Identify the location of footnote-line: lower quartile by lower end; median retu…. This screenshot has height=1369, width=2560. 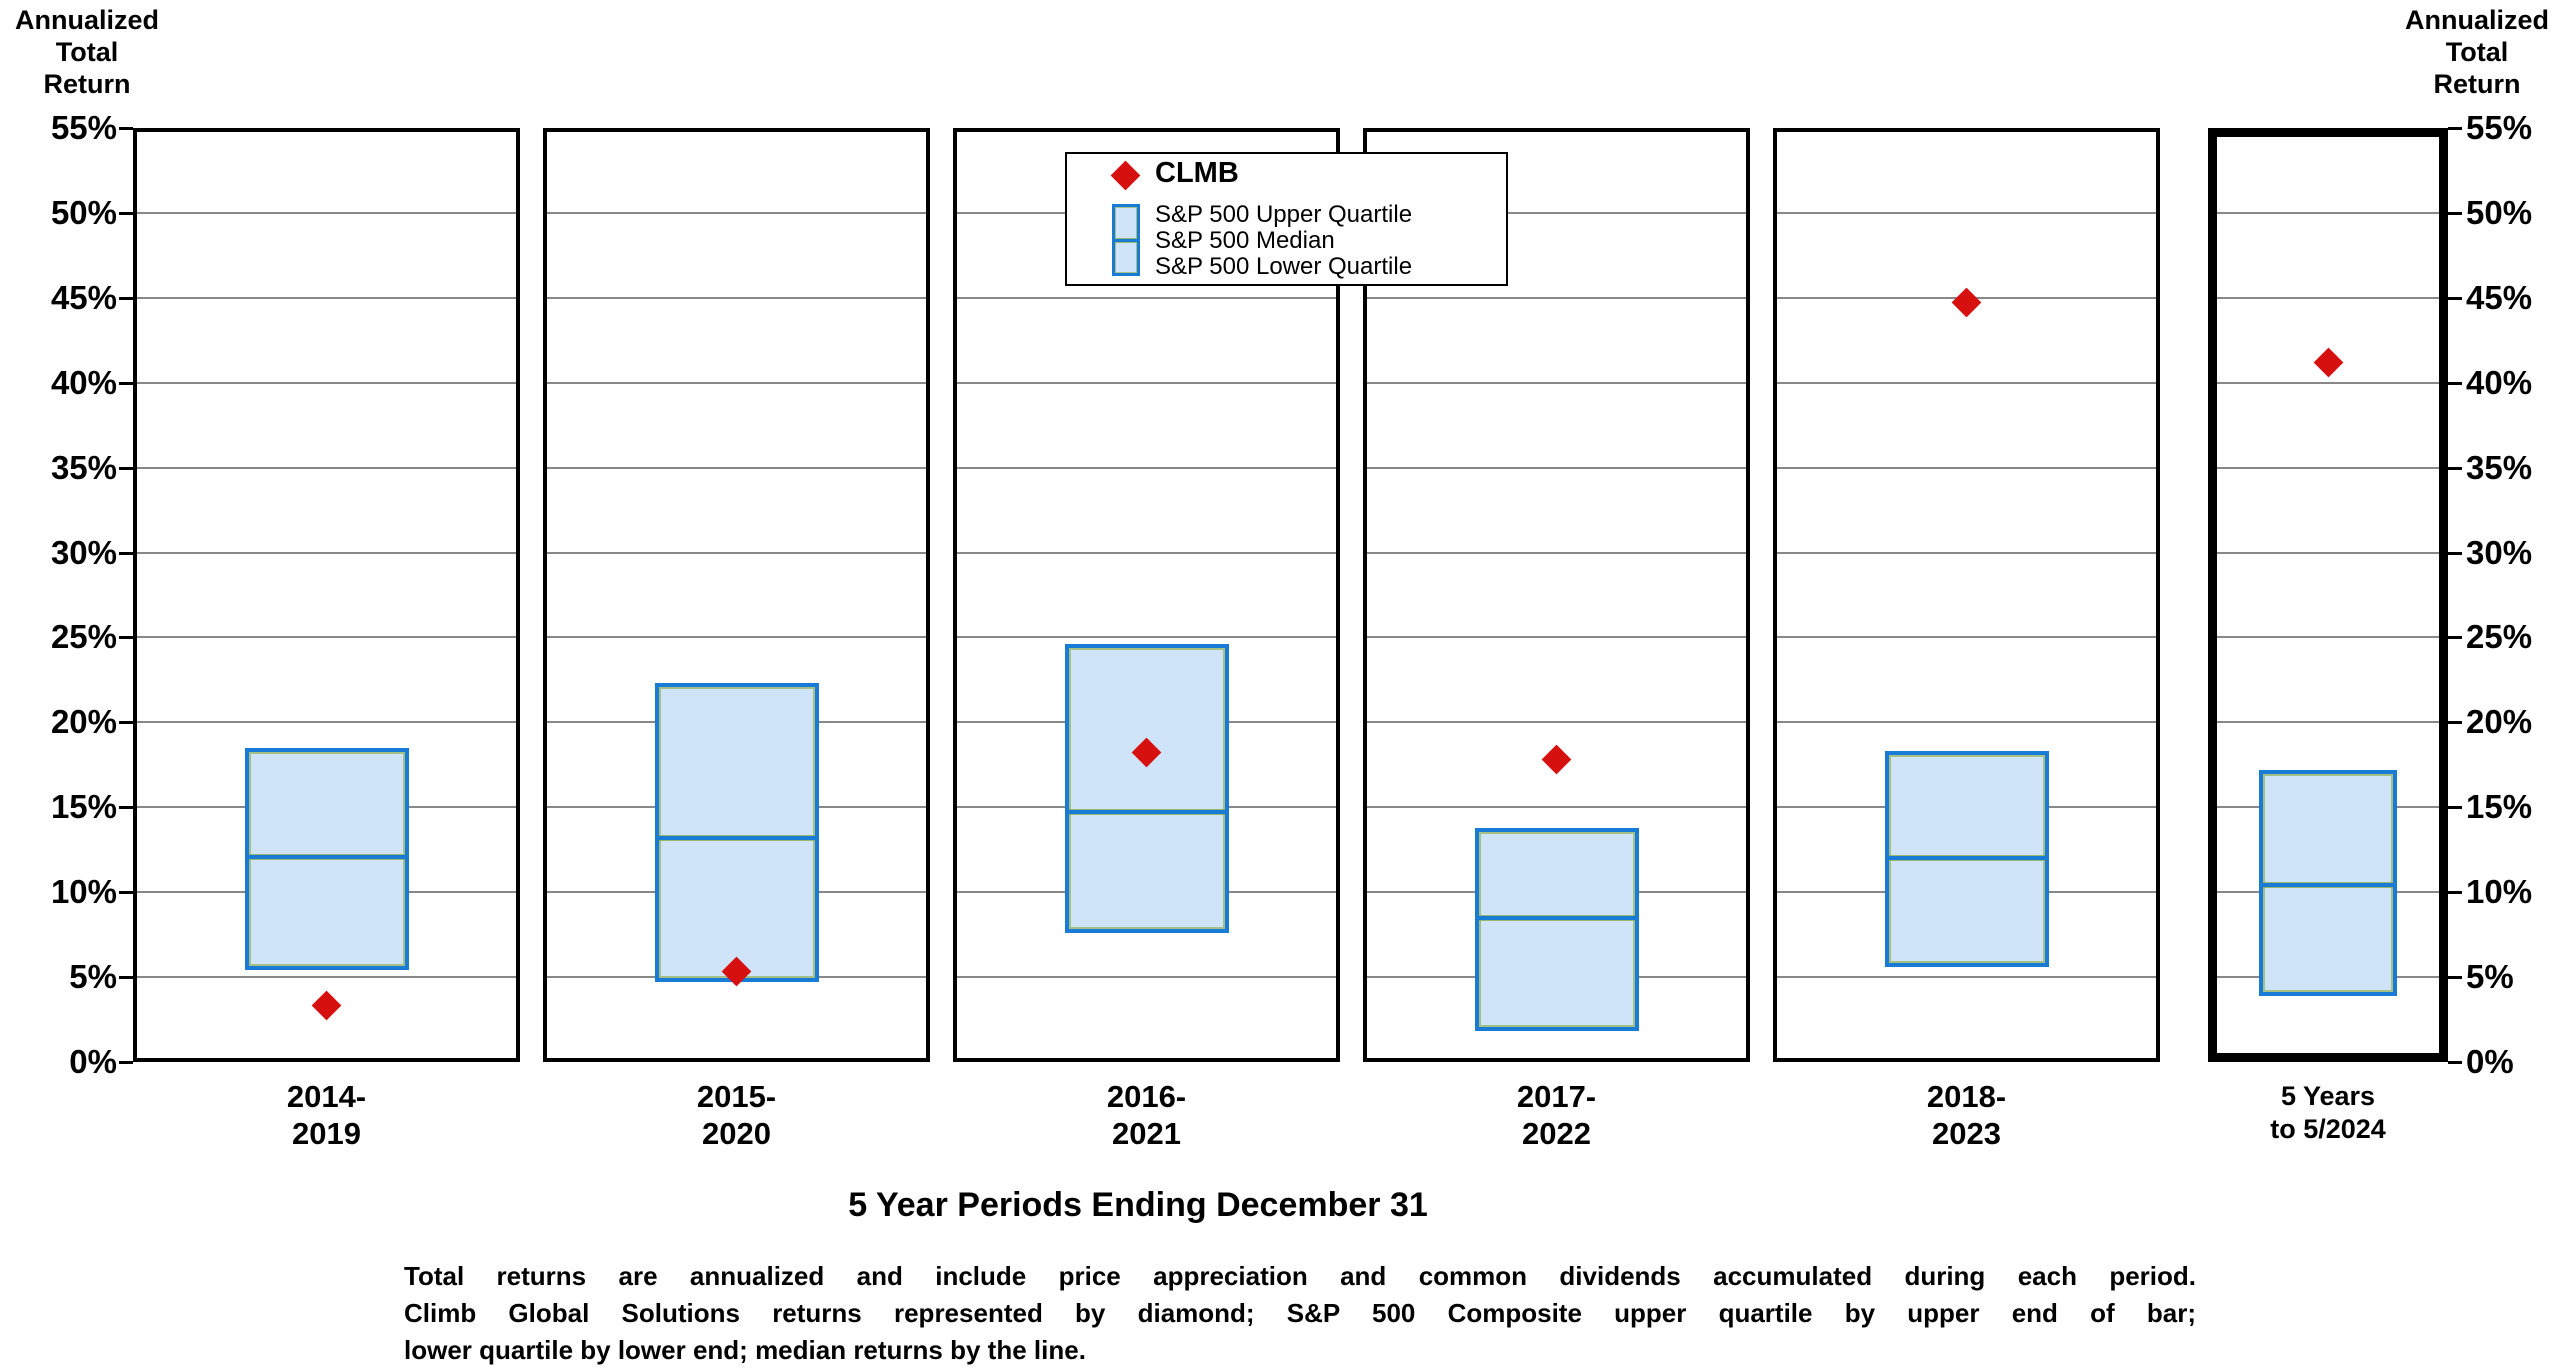
(745, 1350).